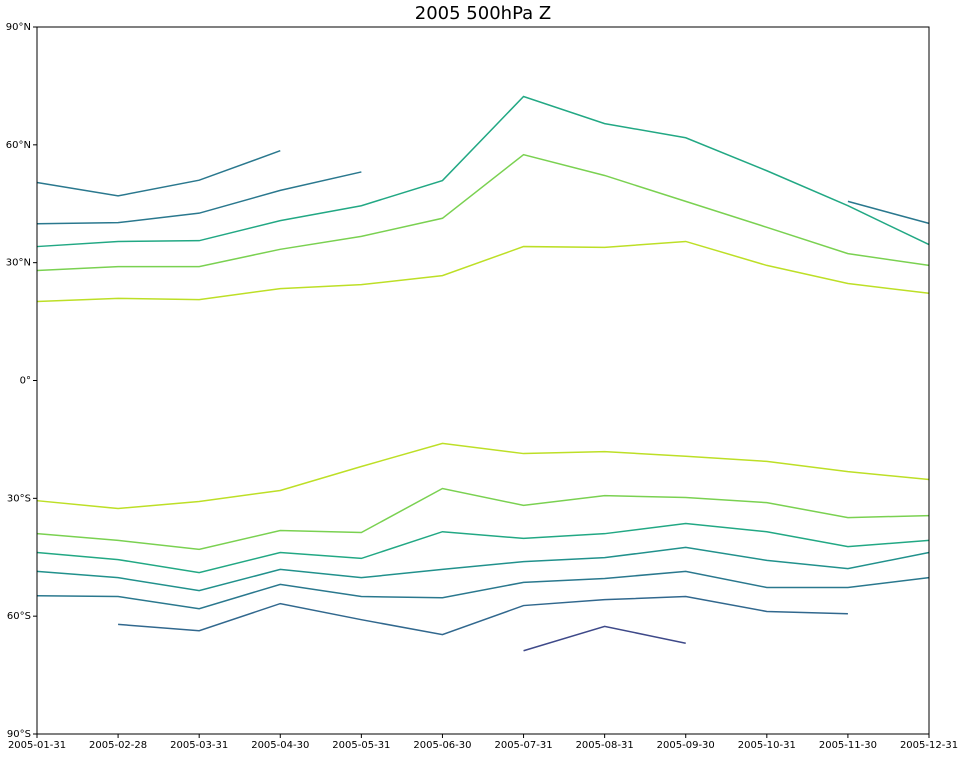 The height and width of the screenshot is (758, 968). I want to click on x-tick-label: 2005-10-31, so click(767, 745).